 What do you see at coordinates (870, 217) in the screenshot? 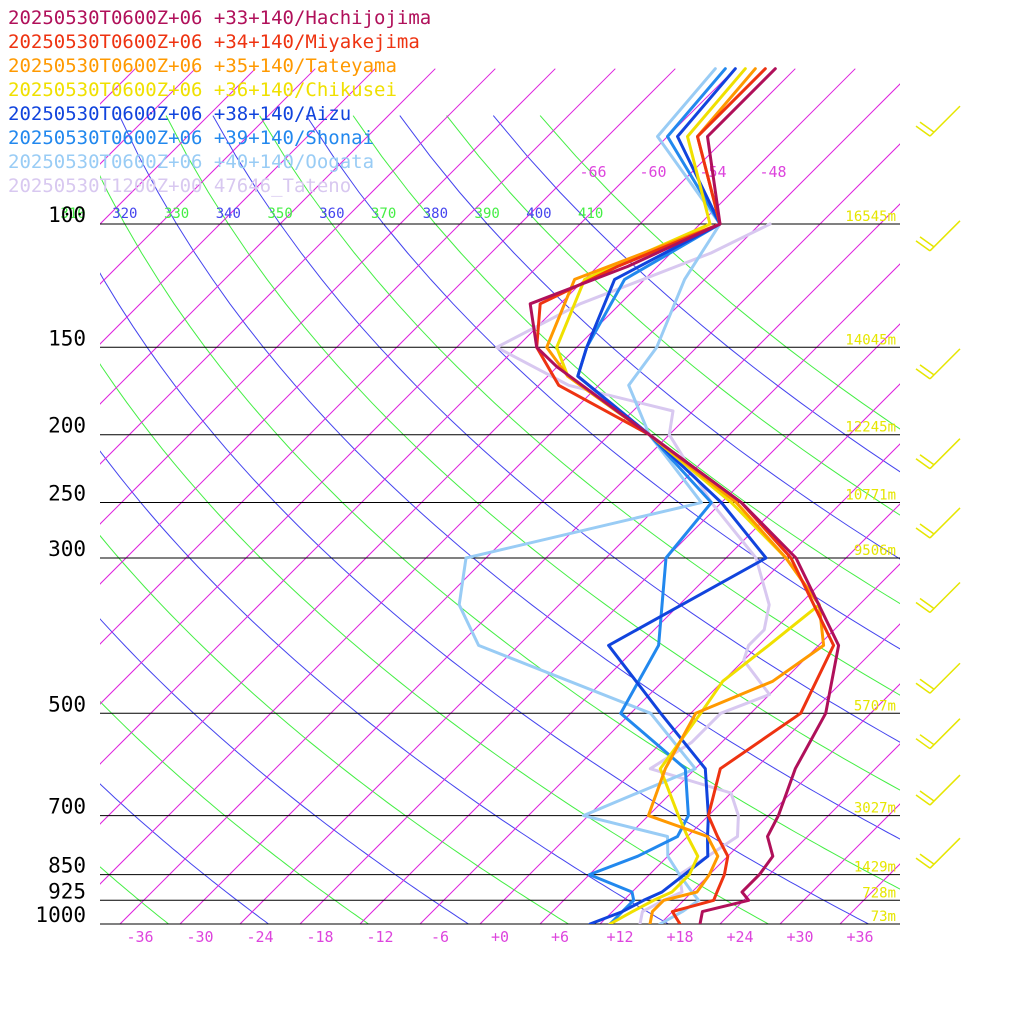
I see `height-label: 16545m` at bounding box center [870, 217].